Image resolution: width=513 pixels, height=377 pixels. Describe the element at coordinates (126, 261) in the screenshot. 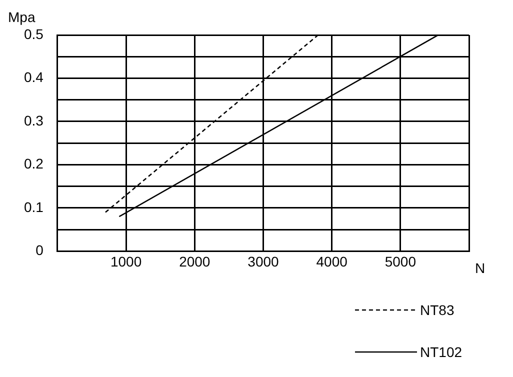

I see `x-tick-label: 1000` at that location.